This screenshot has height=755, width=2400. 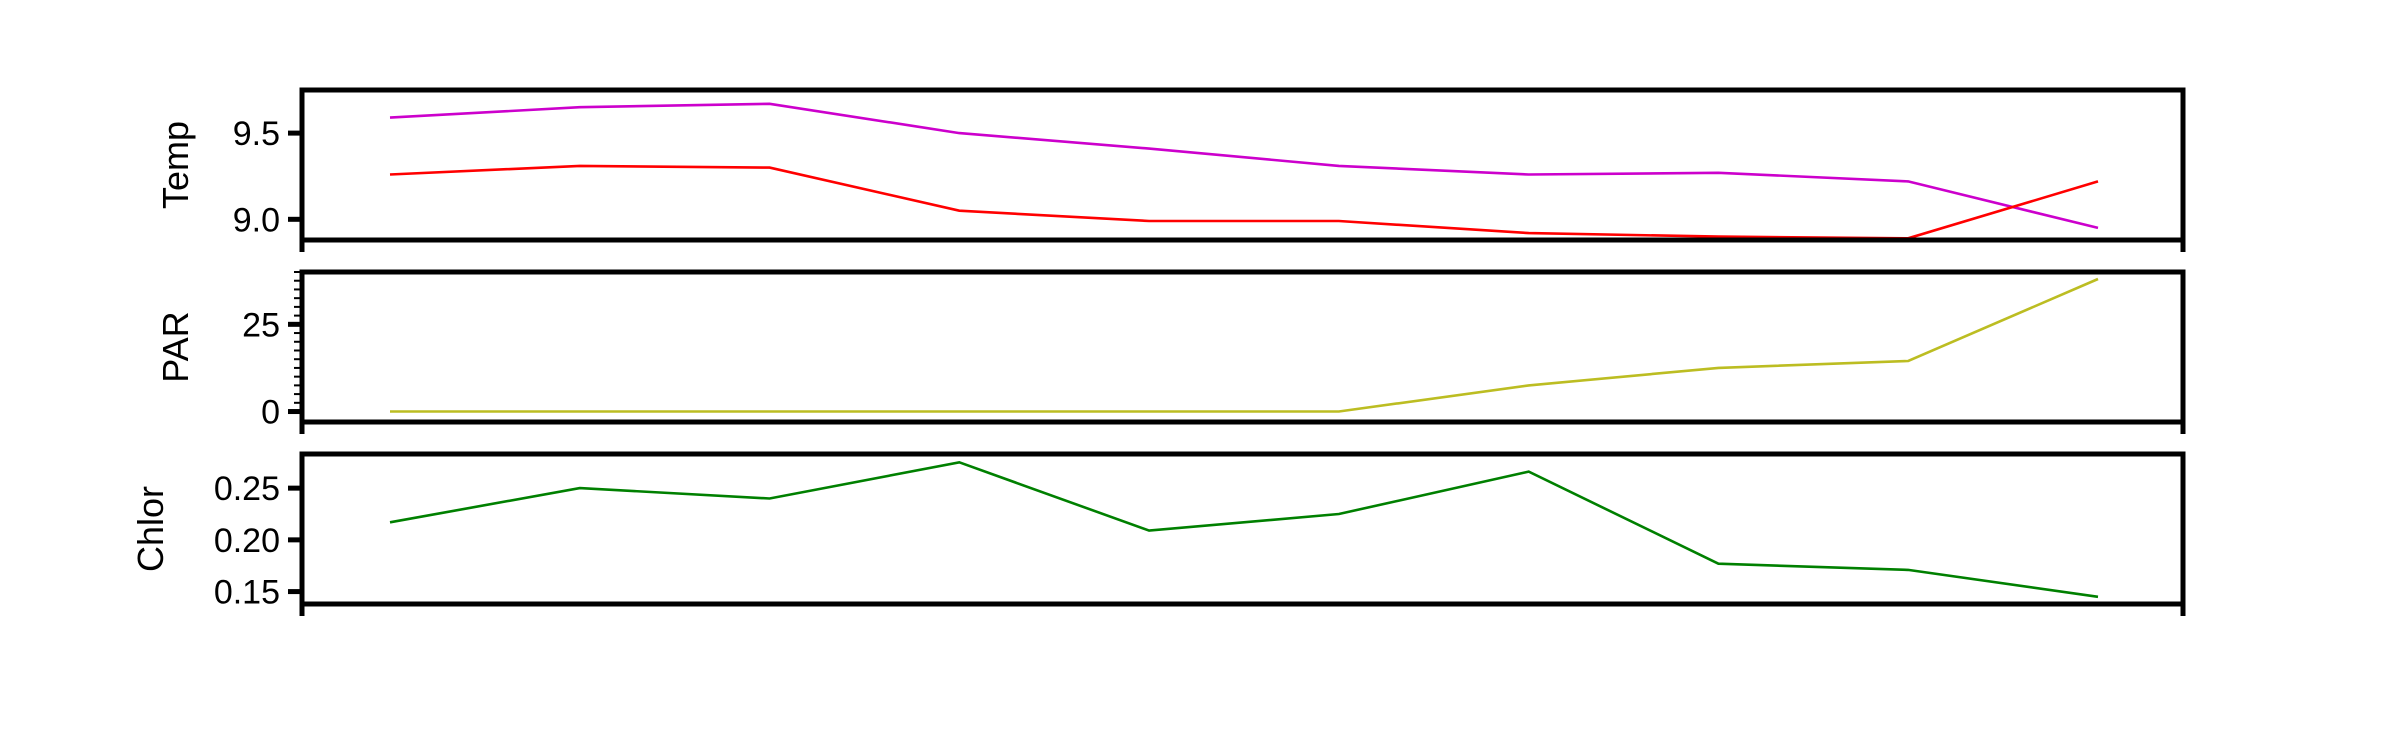 What do you see at coordinates (256, 134) in the screenshot?
I see `y-tick-label: 9.5` at bounding box center [256, 134].